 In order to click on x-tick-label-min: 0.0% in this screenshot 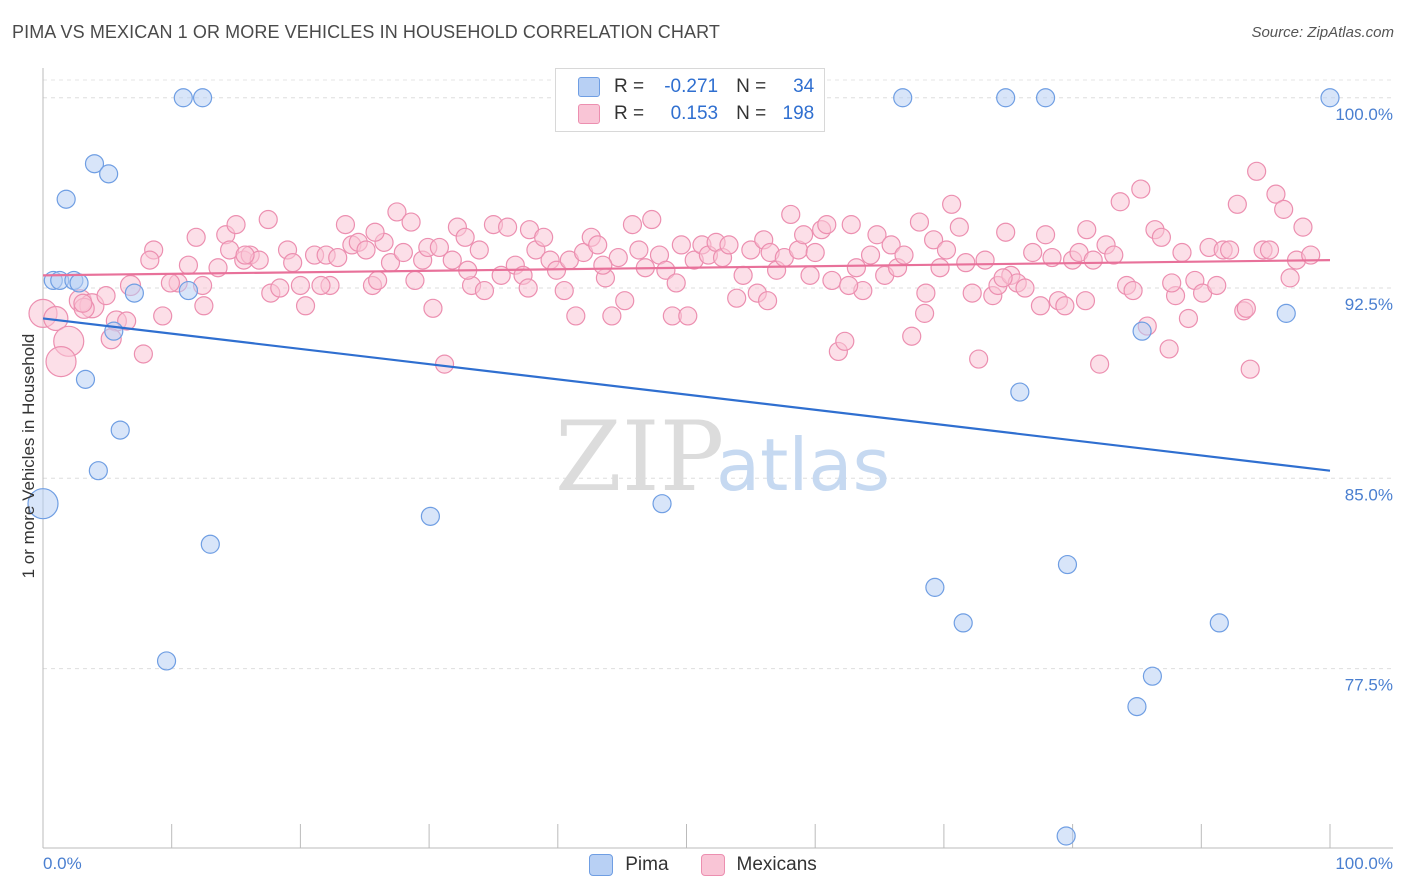, I will do `click(62, 863)`.